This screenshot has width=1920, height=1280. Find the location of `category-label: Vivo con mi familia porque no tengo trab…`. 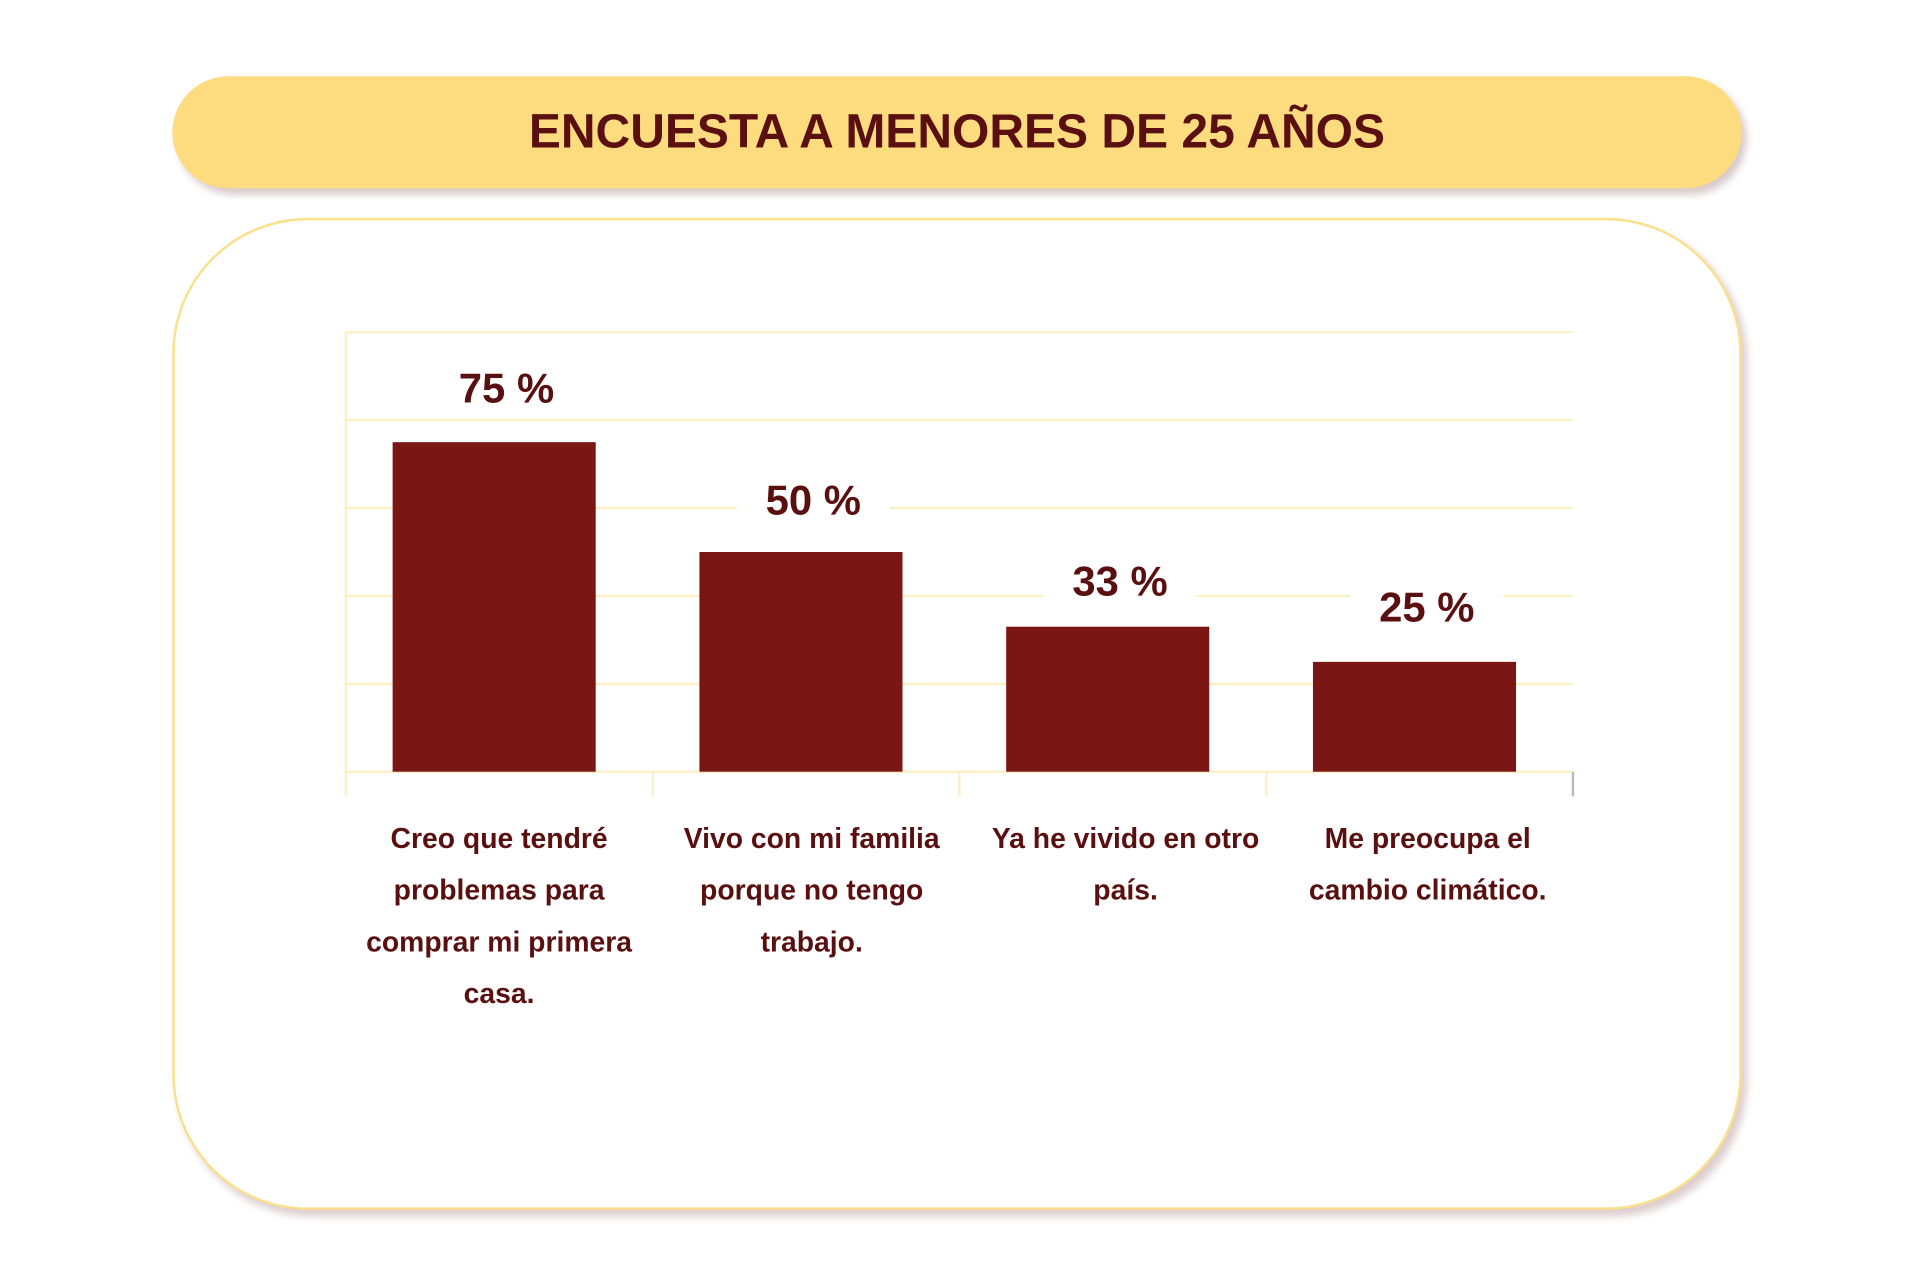

category-label: Vivo con mi familia porque no tengo trab… is located at coordinates (811, 890).